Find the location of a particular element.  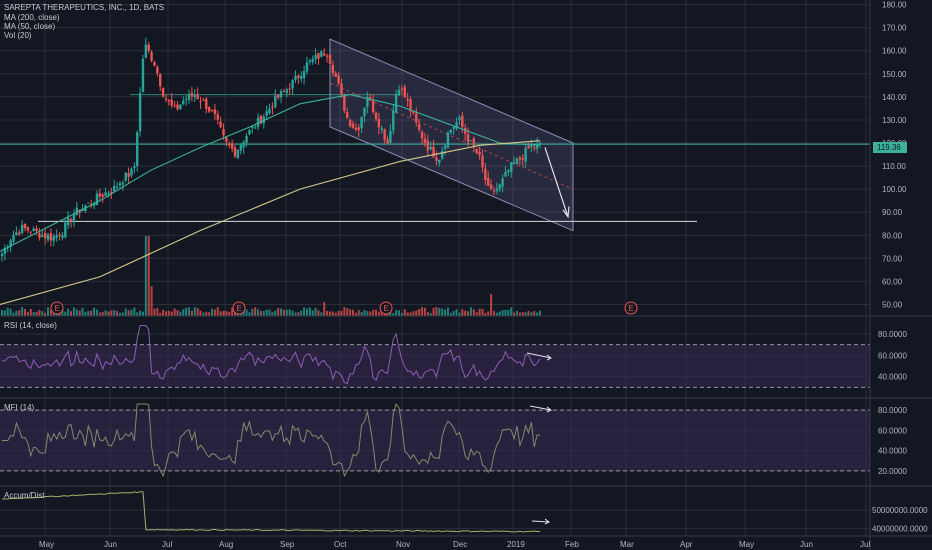

x-tick-label: Jul is located at coordinates (865, 544).